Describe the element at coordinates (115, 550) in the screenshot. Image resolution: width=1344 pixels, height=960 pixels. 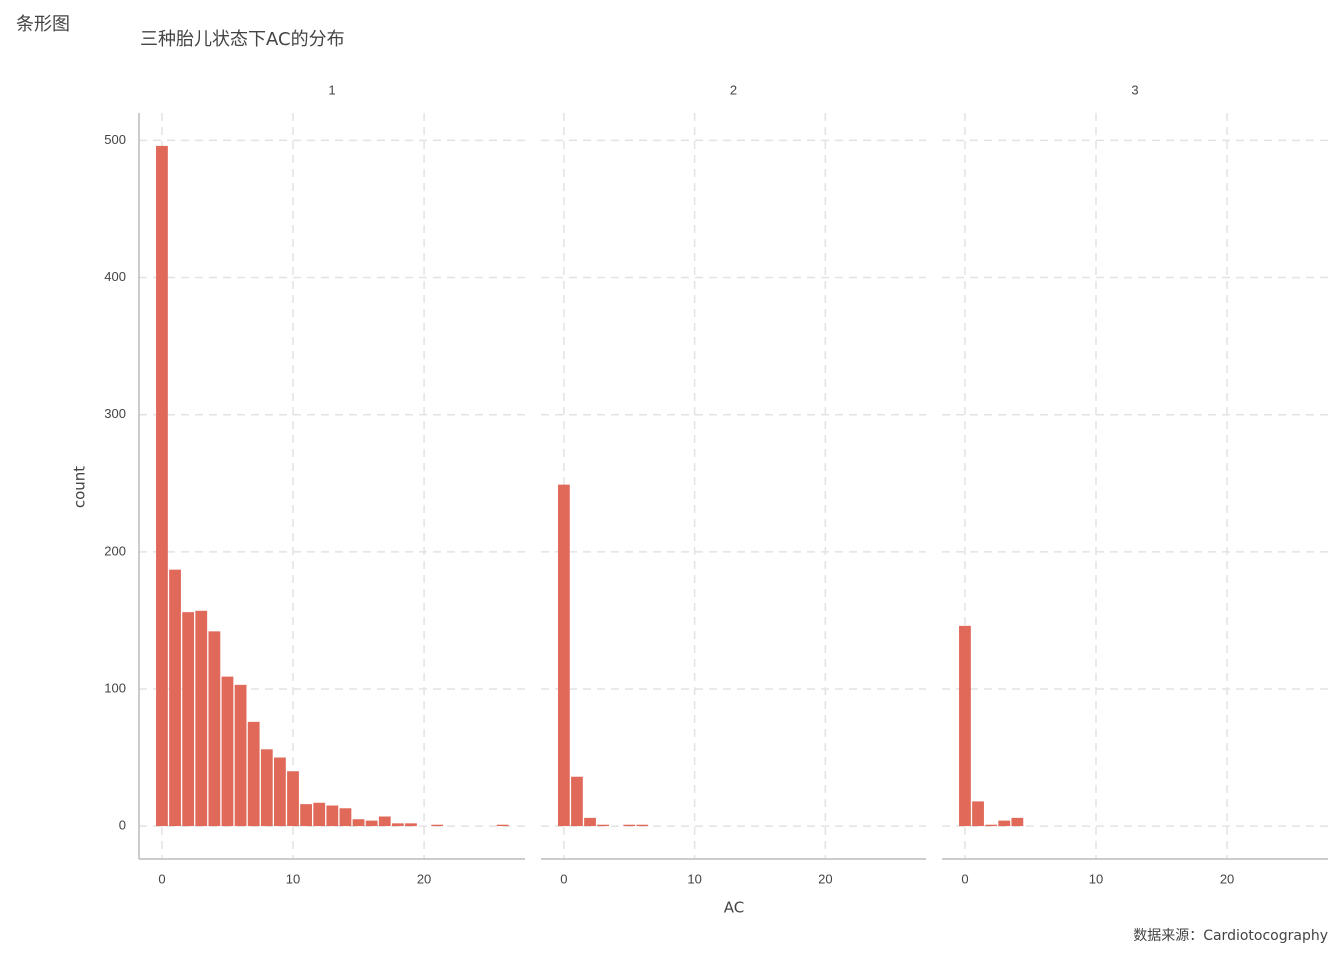
I see `y-tick-label: 200` at that location.